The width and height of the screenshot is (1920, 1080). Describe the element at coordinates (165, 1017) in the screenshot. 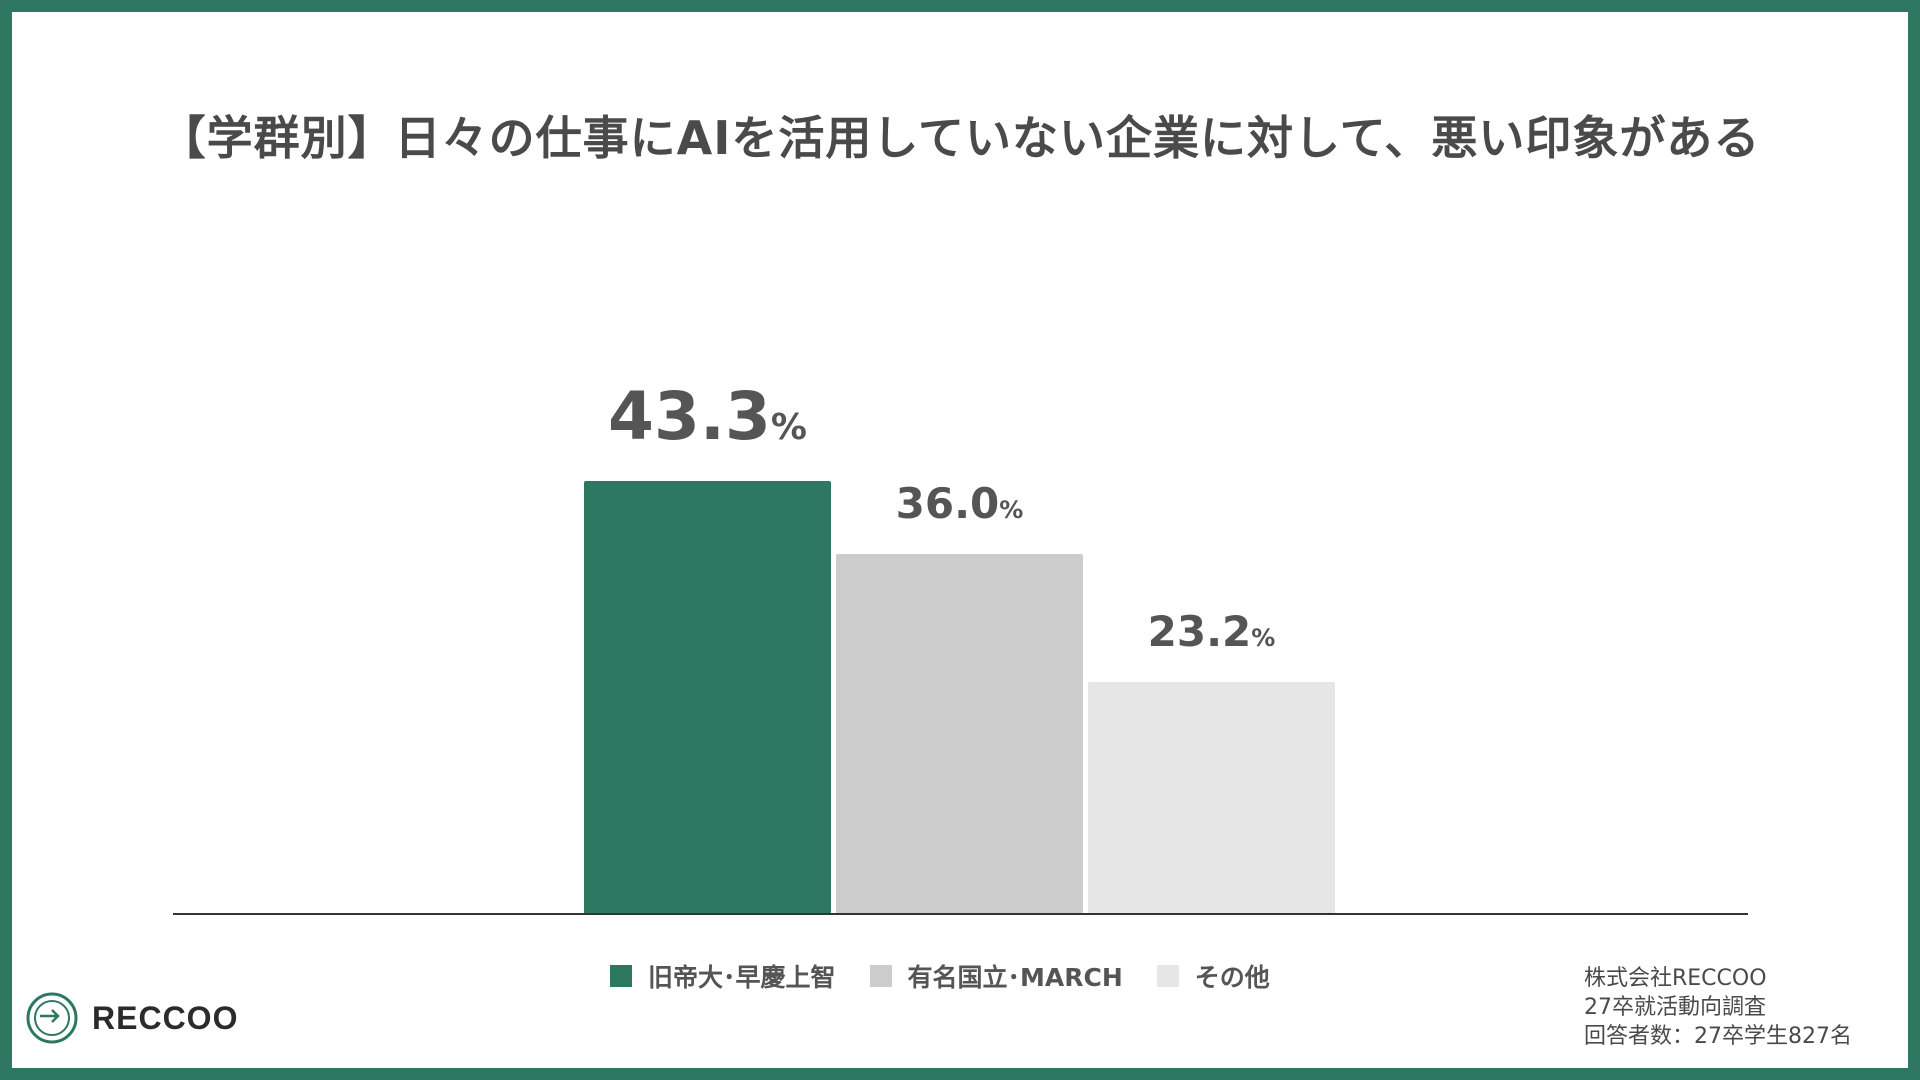

I see `logo-text: RECCOO` at that location.